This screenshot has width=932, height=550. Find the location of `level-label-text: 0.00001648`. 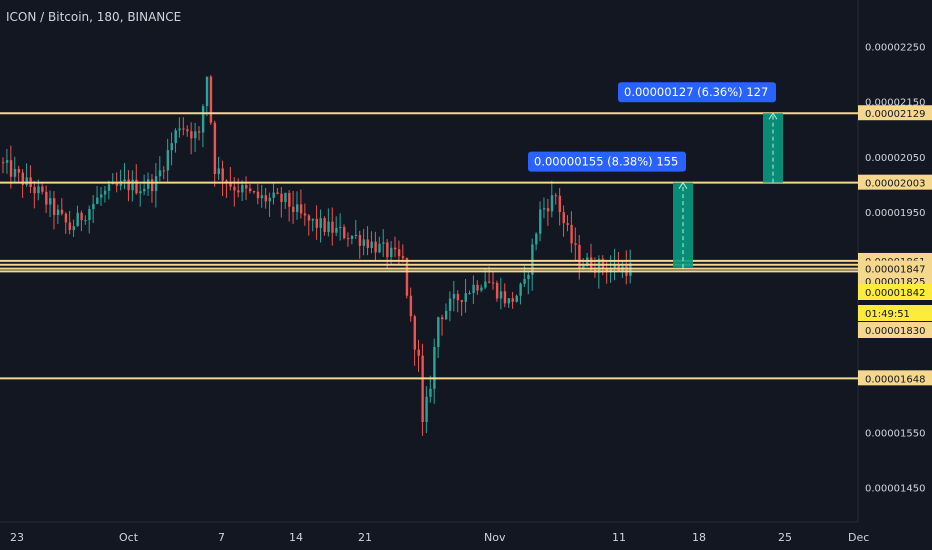

level-label-text: 0.00001648 is located at coordinates (895, 379).